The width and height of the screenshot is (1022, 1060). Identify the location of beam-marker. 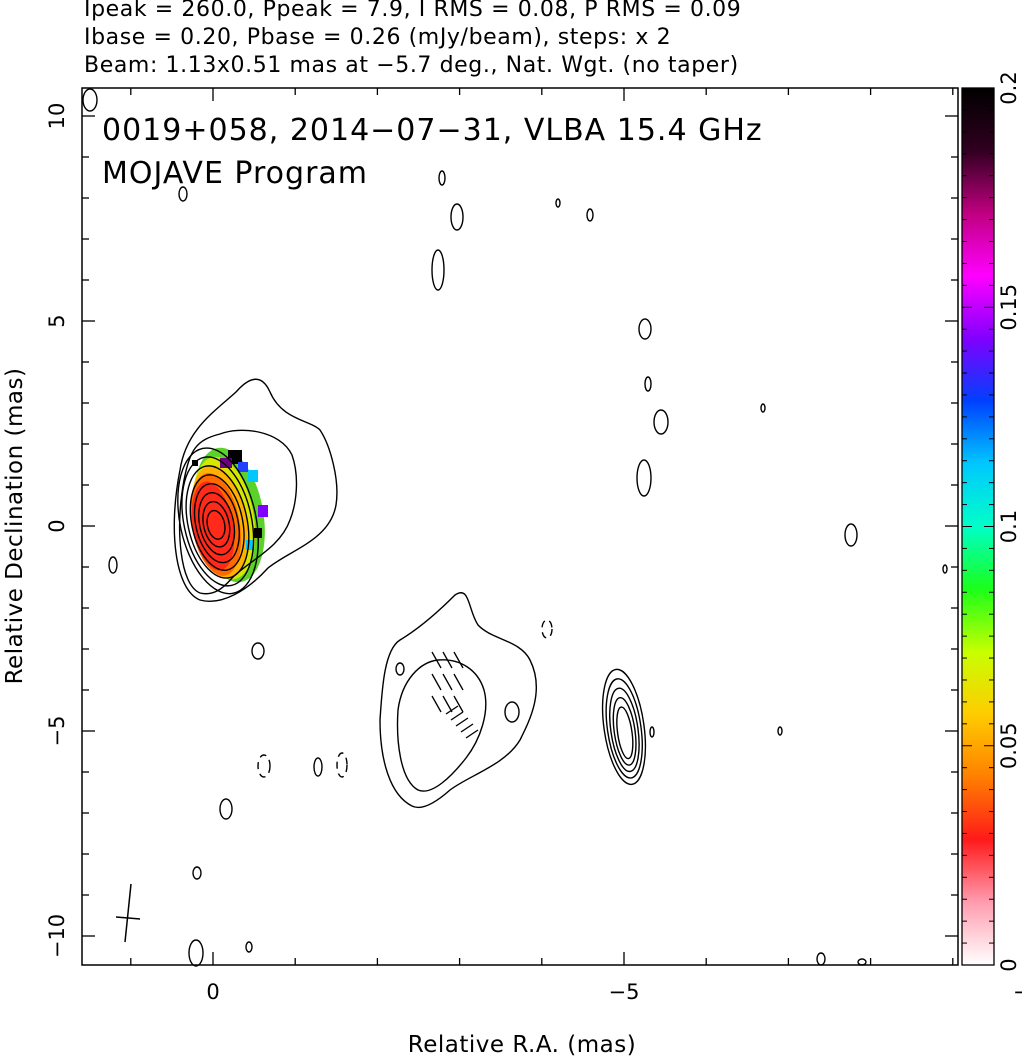
(128, 913).